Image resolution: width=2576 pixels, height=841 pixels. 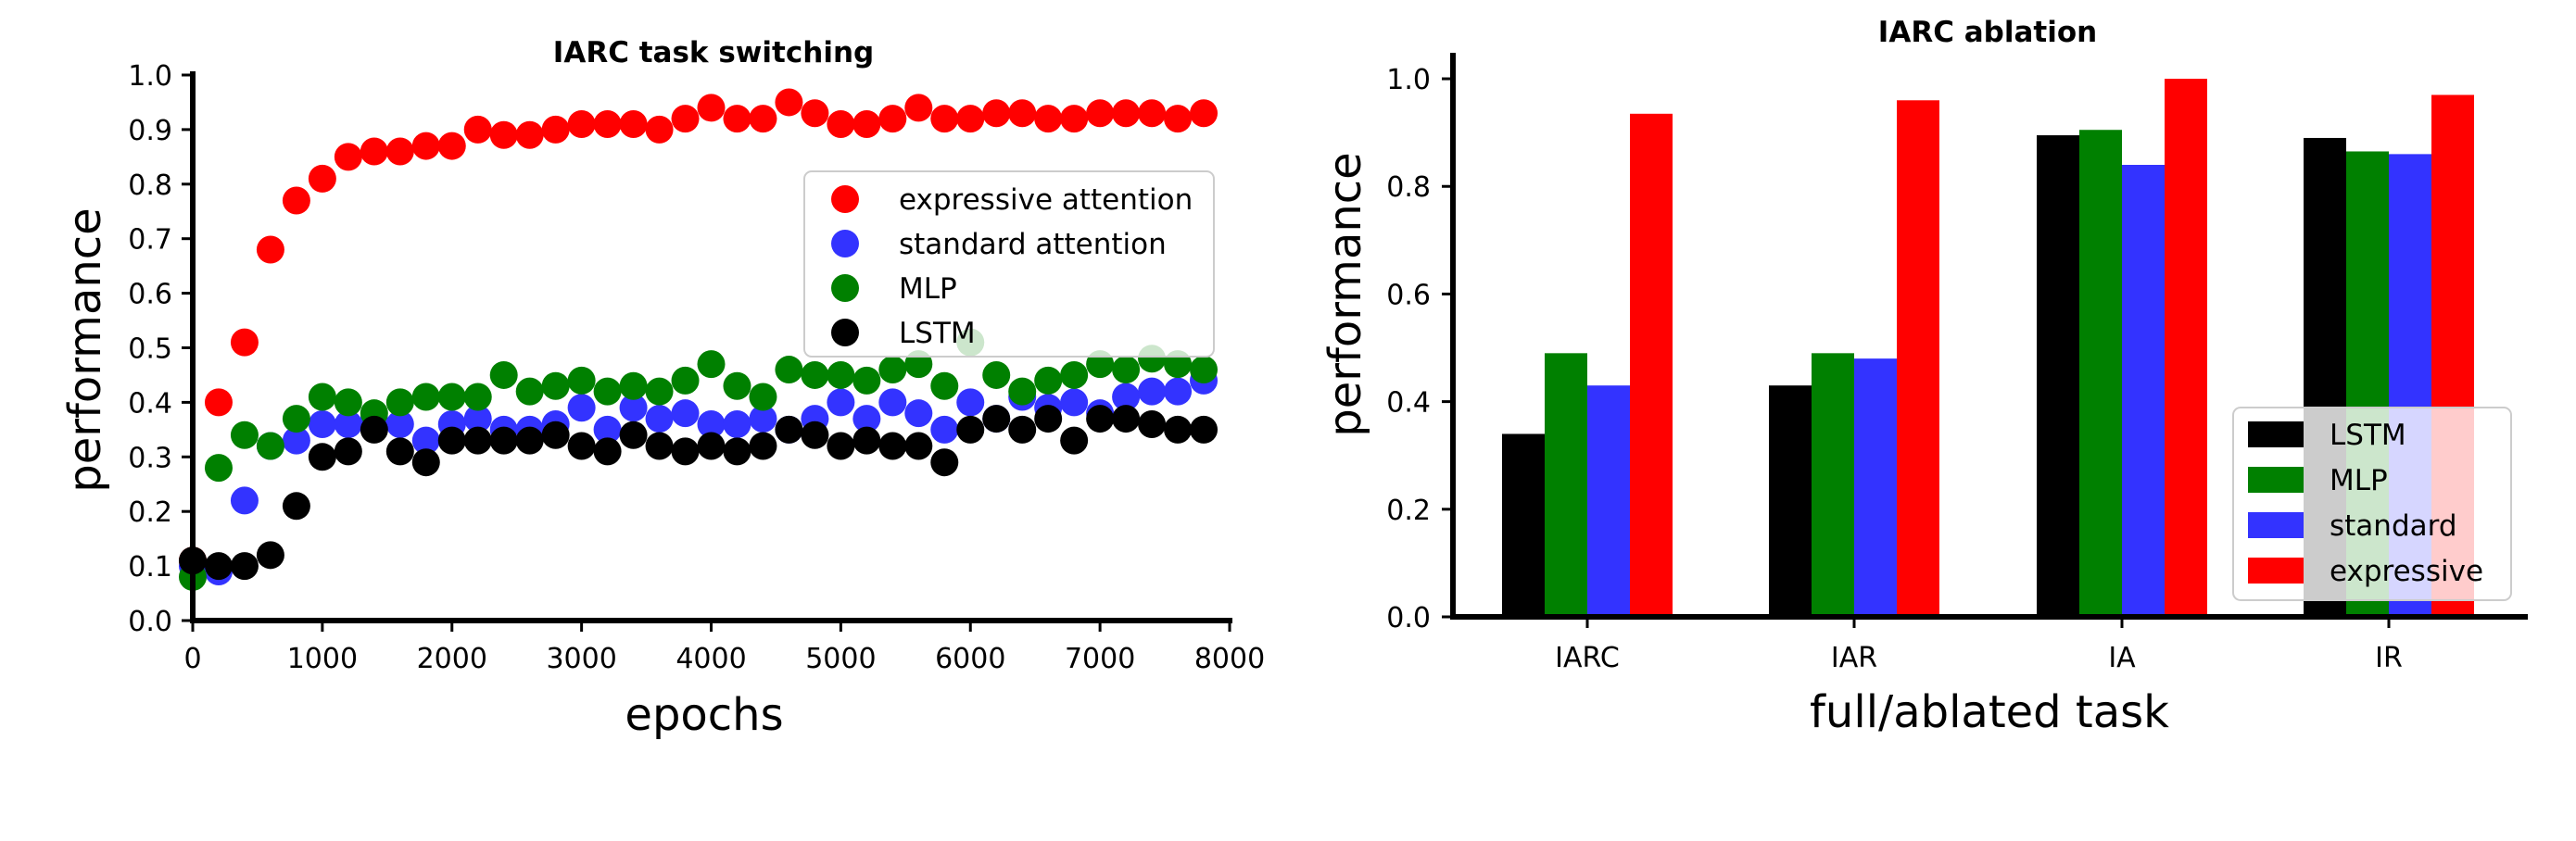 I want to click on scatter-x-tick-label: 2000, so click(x=452, y=659).